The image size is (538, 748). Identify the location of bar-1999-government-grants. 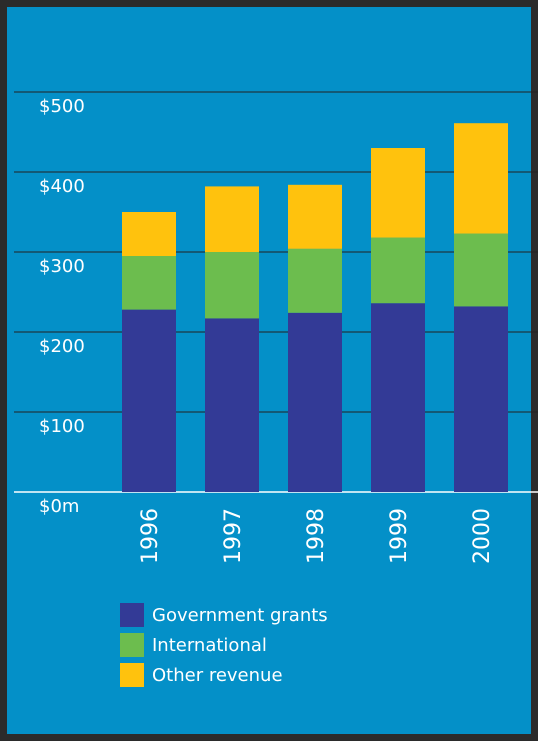
(398, 397).